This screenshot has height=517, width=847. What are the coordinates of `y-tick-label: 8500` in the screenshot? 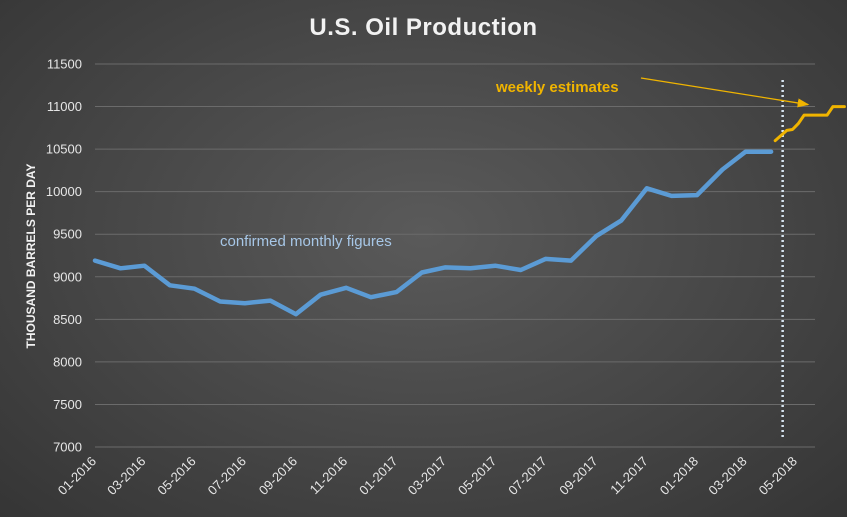 It's located at (67, 319).